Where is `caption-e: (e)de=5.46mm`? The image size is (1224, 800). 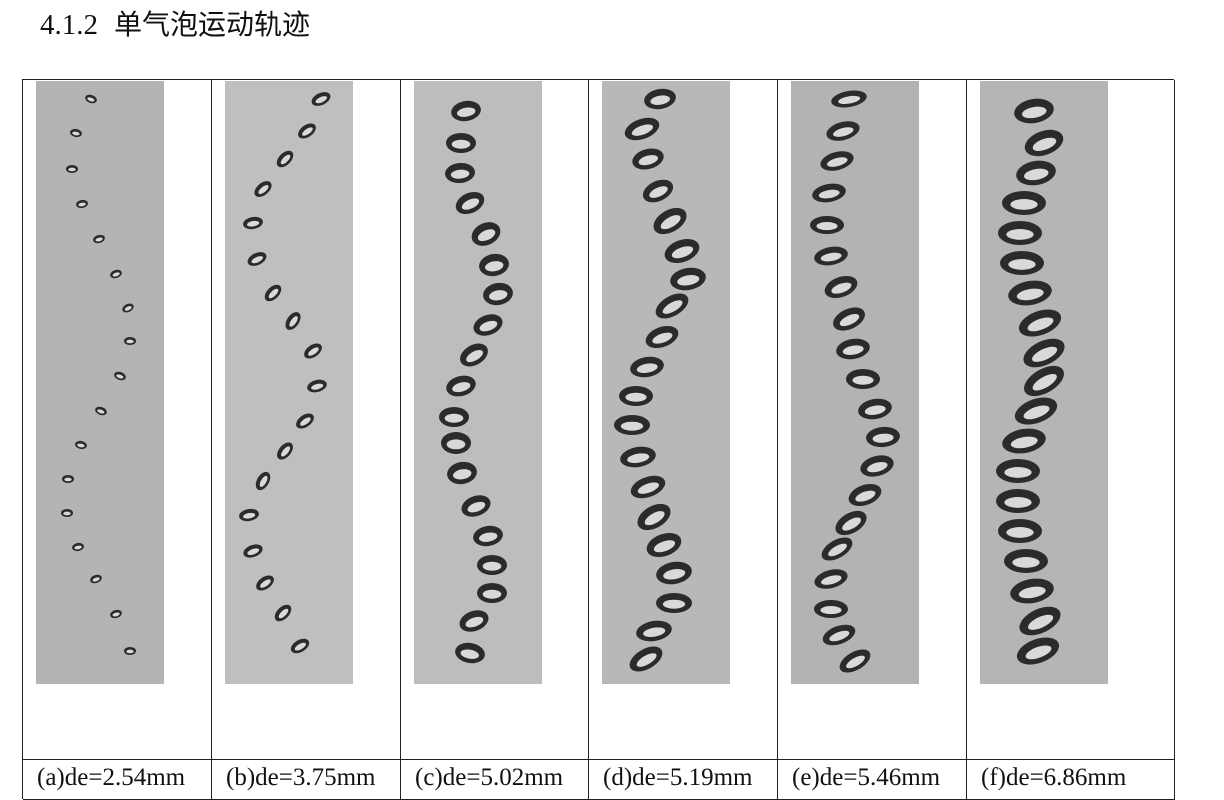 caption-e: (e)de=5.46mm is located at coordinates (872, 780).